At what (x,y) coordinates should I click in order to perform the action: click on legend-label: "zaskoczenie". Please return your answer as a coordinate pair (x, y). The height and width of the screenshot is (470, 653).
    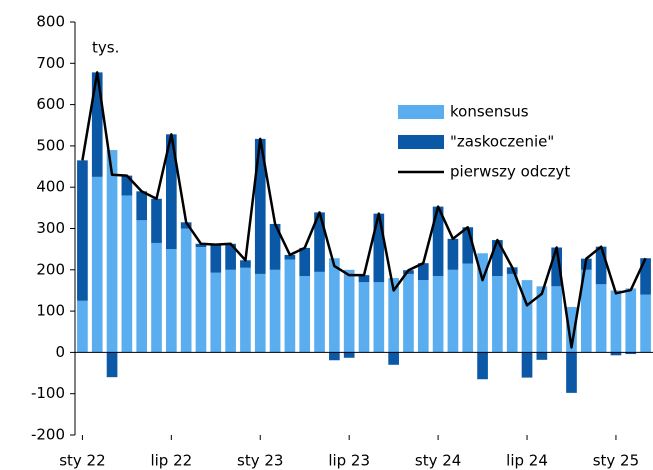
    Looking at the image, I should click on (502, 142).